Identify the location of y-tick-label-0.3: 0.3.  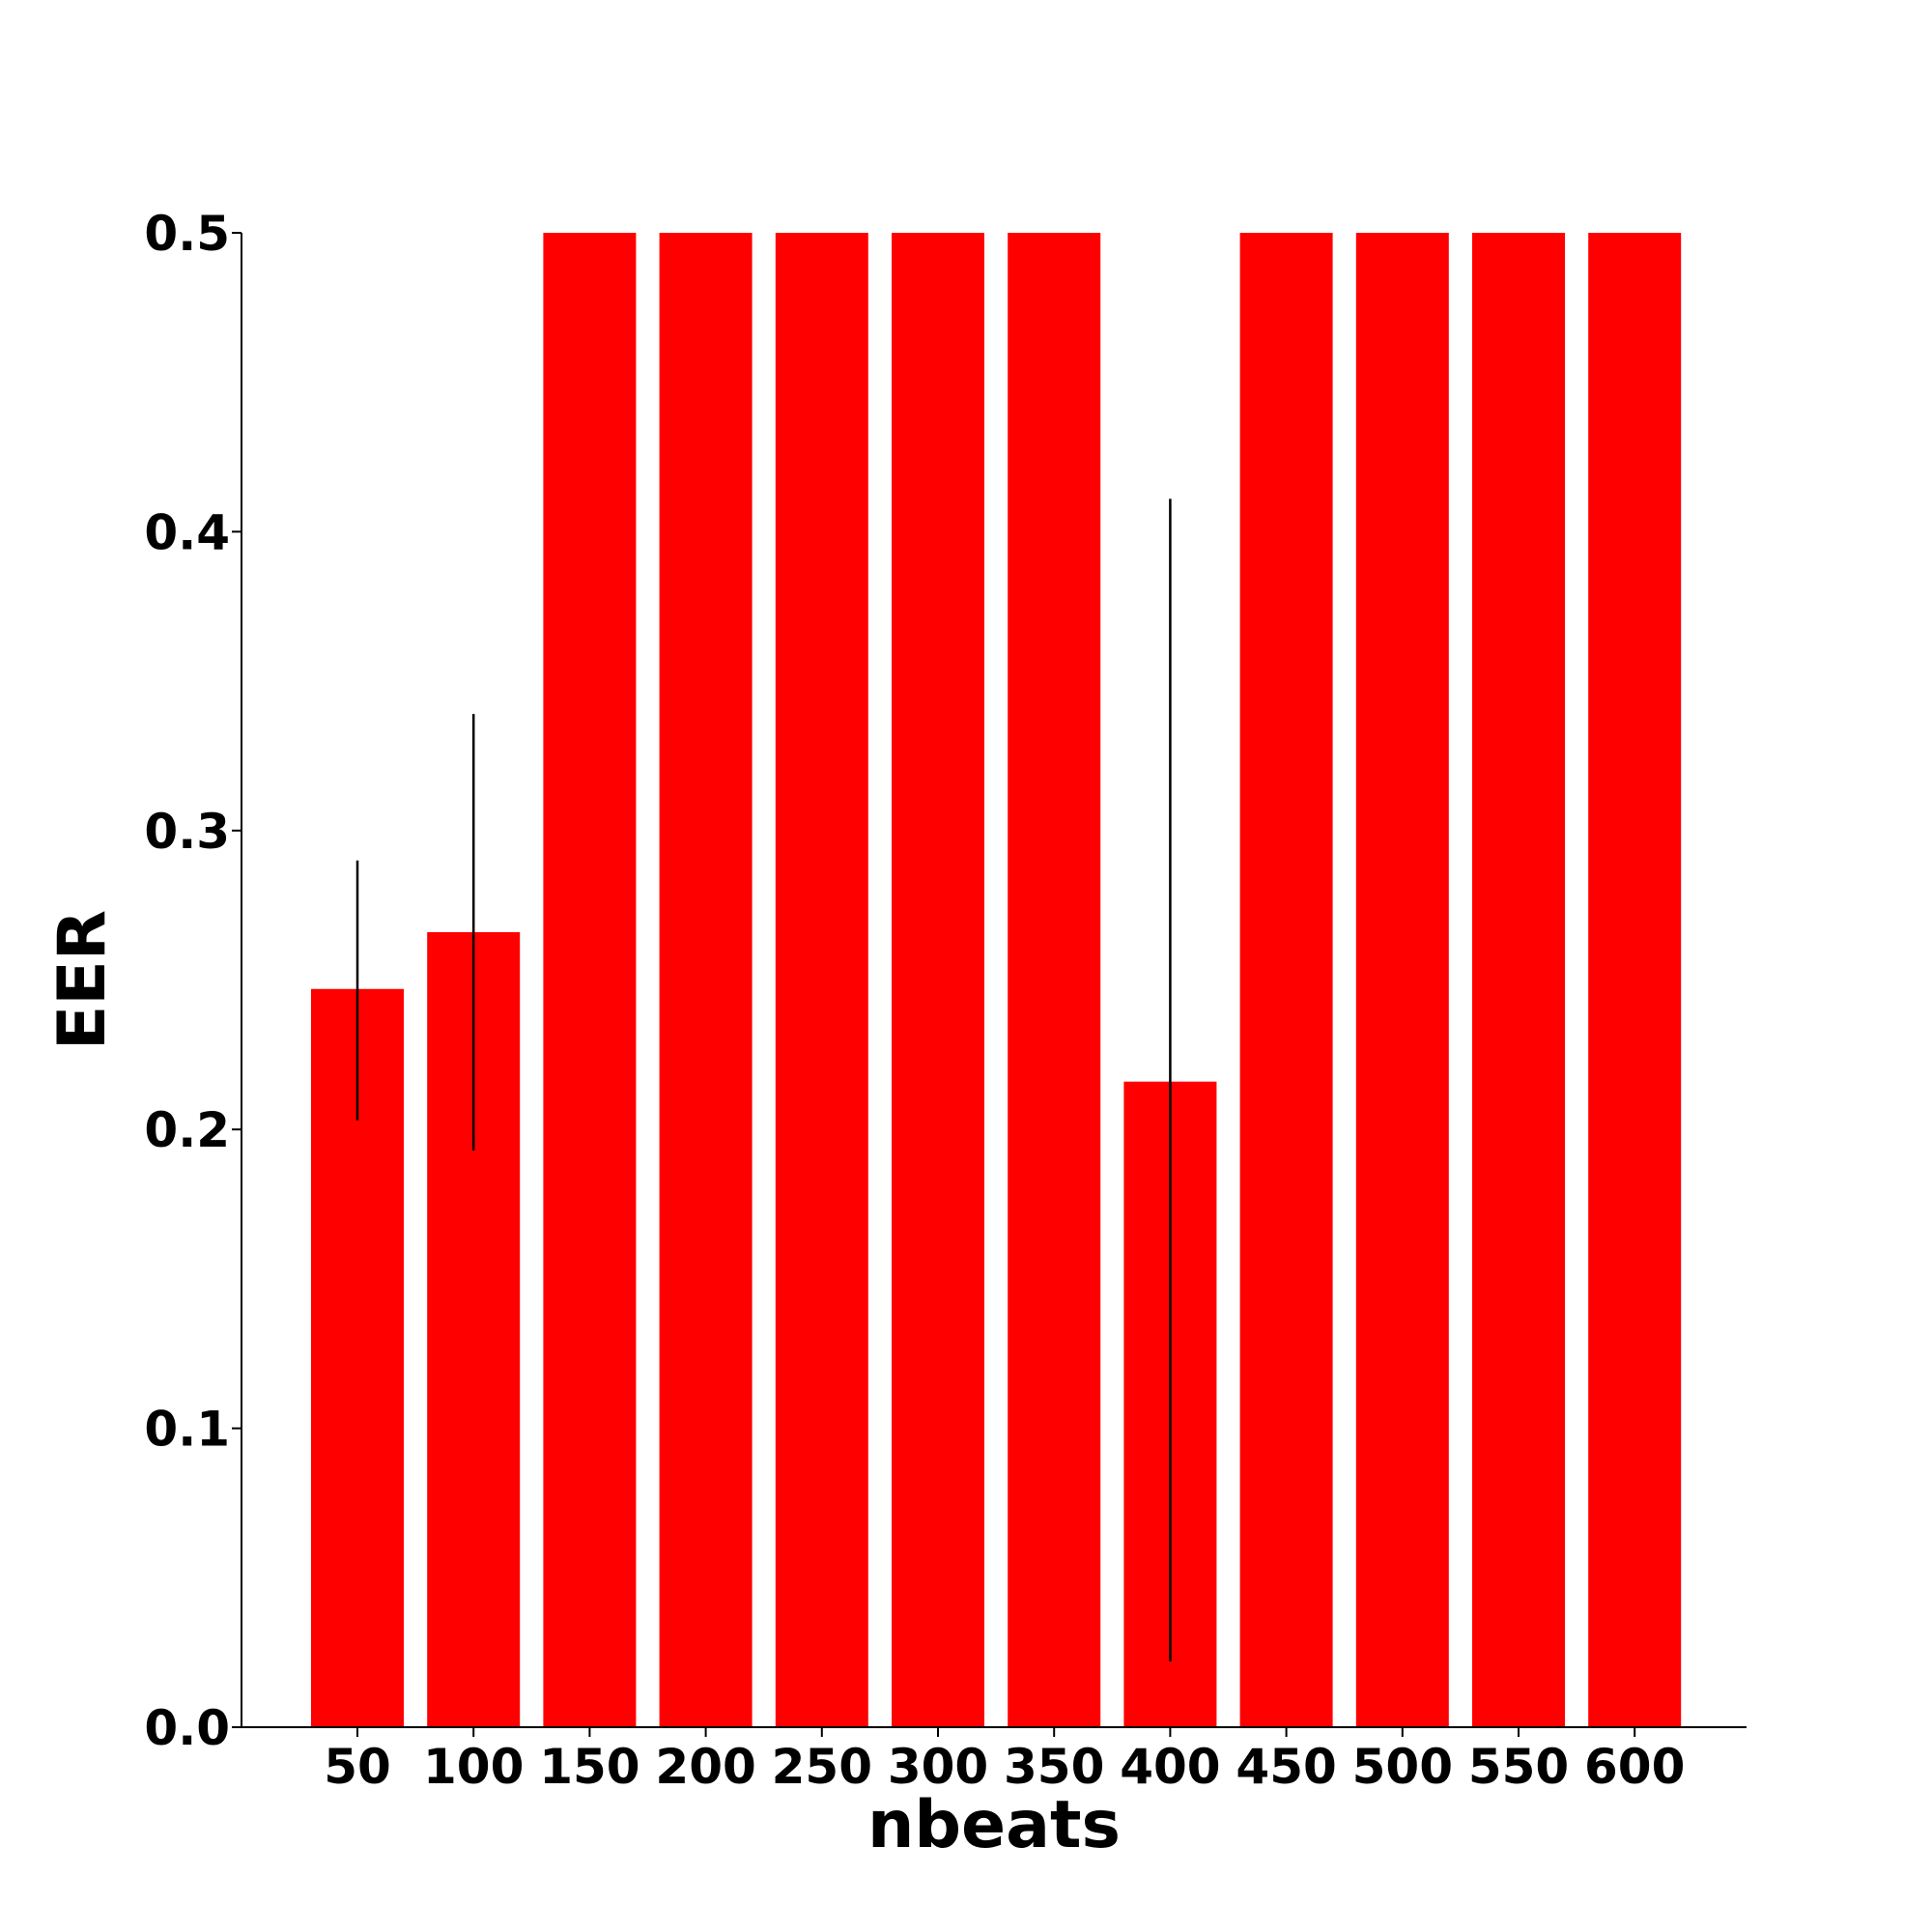
(187, 832).